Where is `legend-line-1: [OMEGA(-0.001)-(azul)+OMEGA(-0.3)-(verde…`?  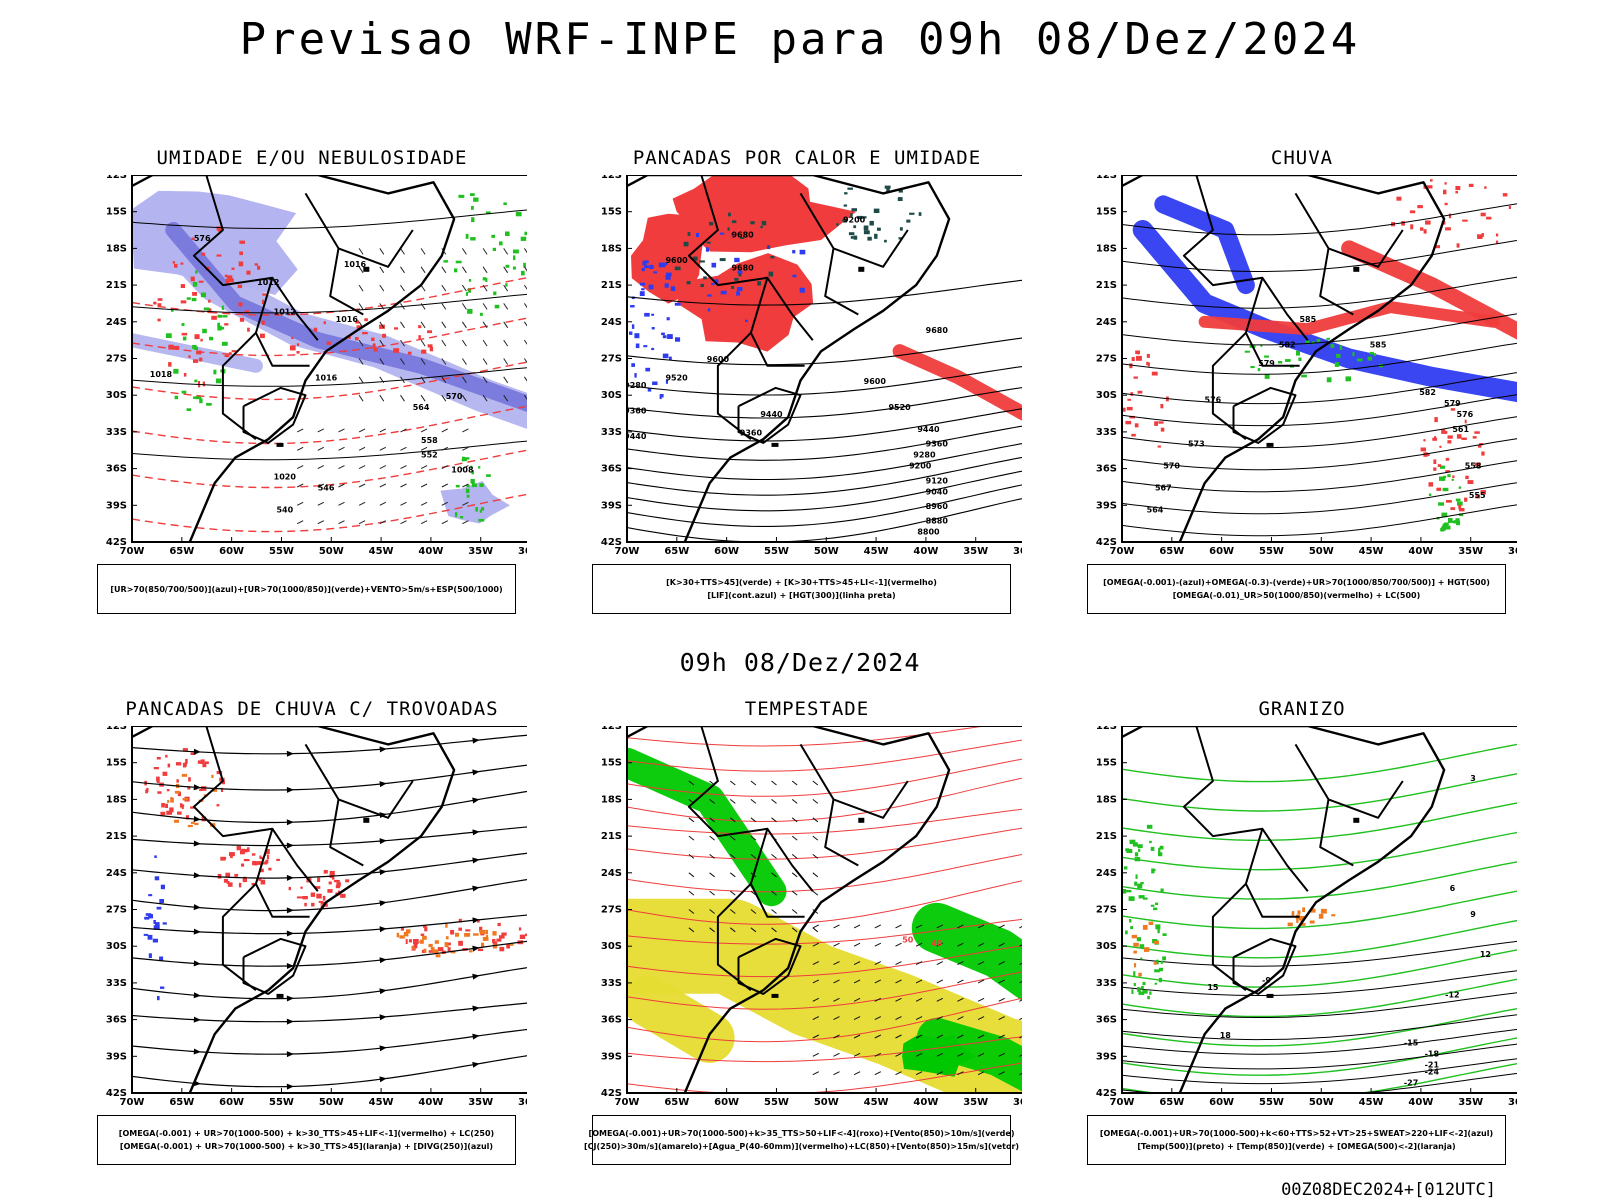 legend-line-1: [OMEGA(-0.001)-(azul)+OMEGA(-0.3)-(verde… is located at coordinates (1296, 582).